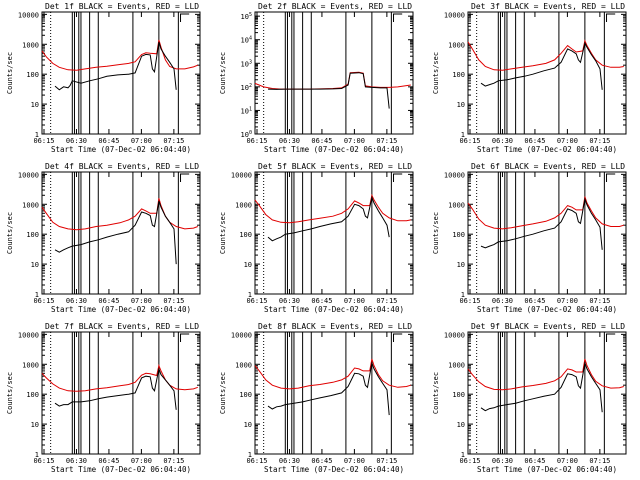  I want to click on panel-title: Det 5f BLACK = Events, RED = LLD, so click(335, 166).